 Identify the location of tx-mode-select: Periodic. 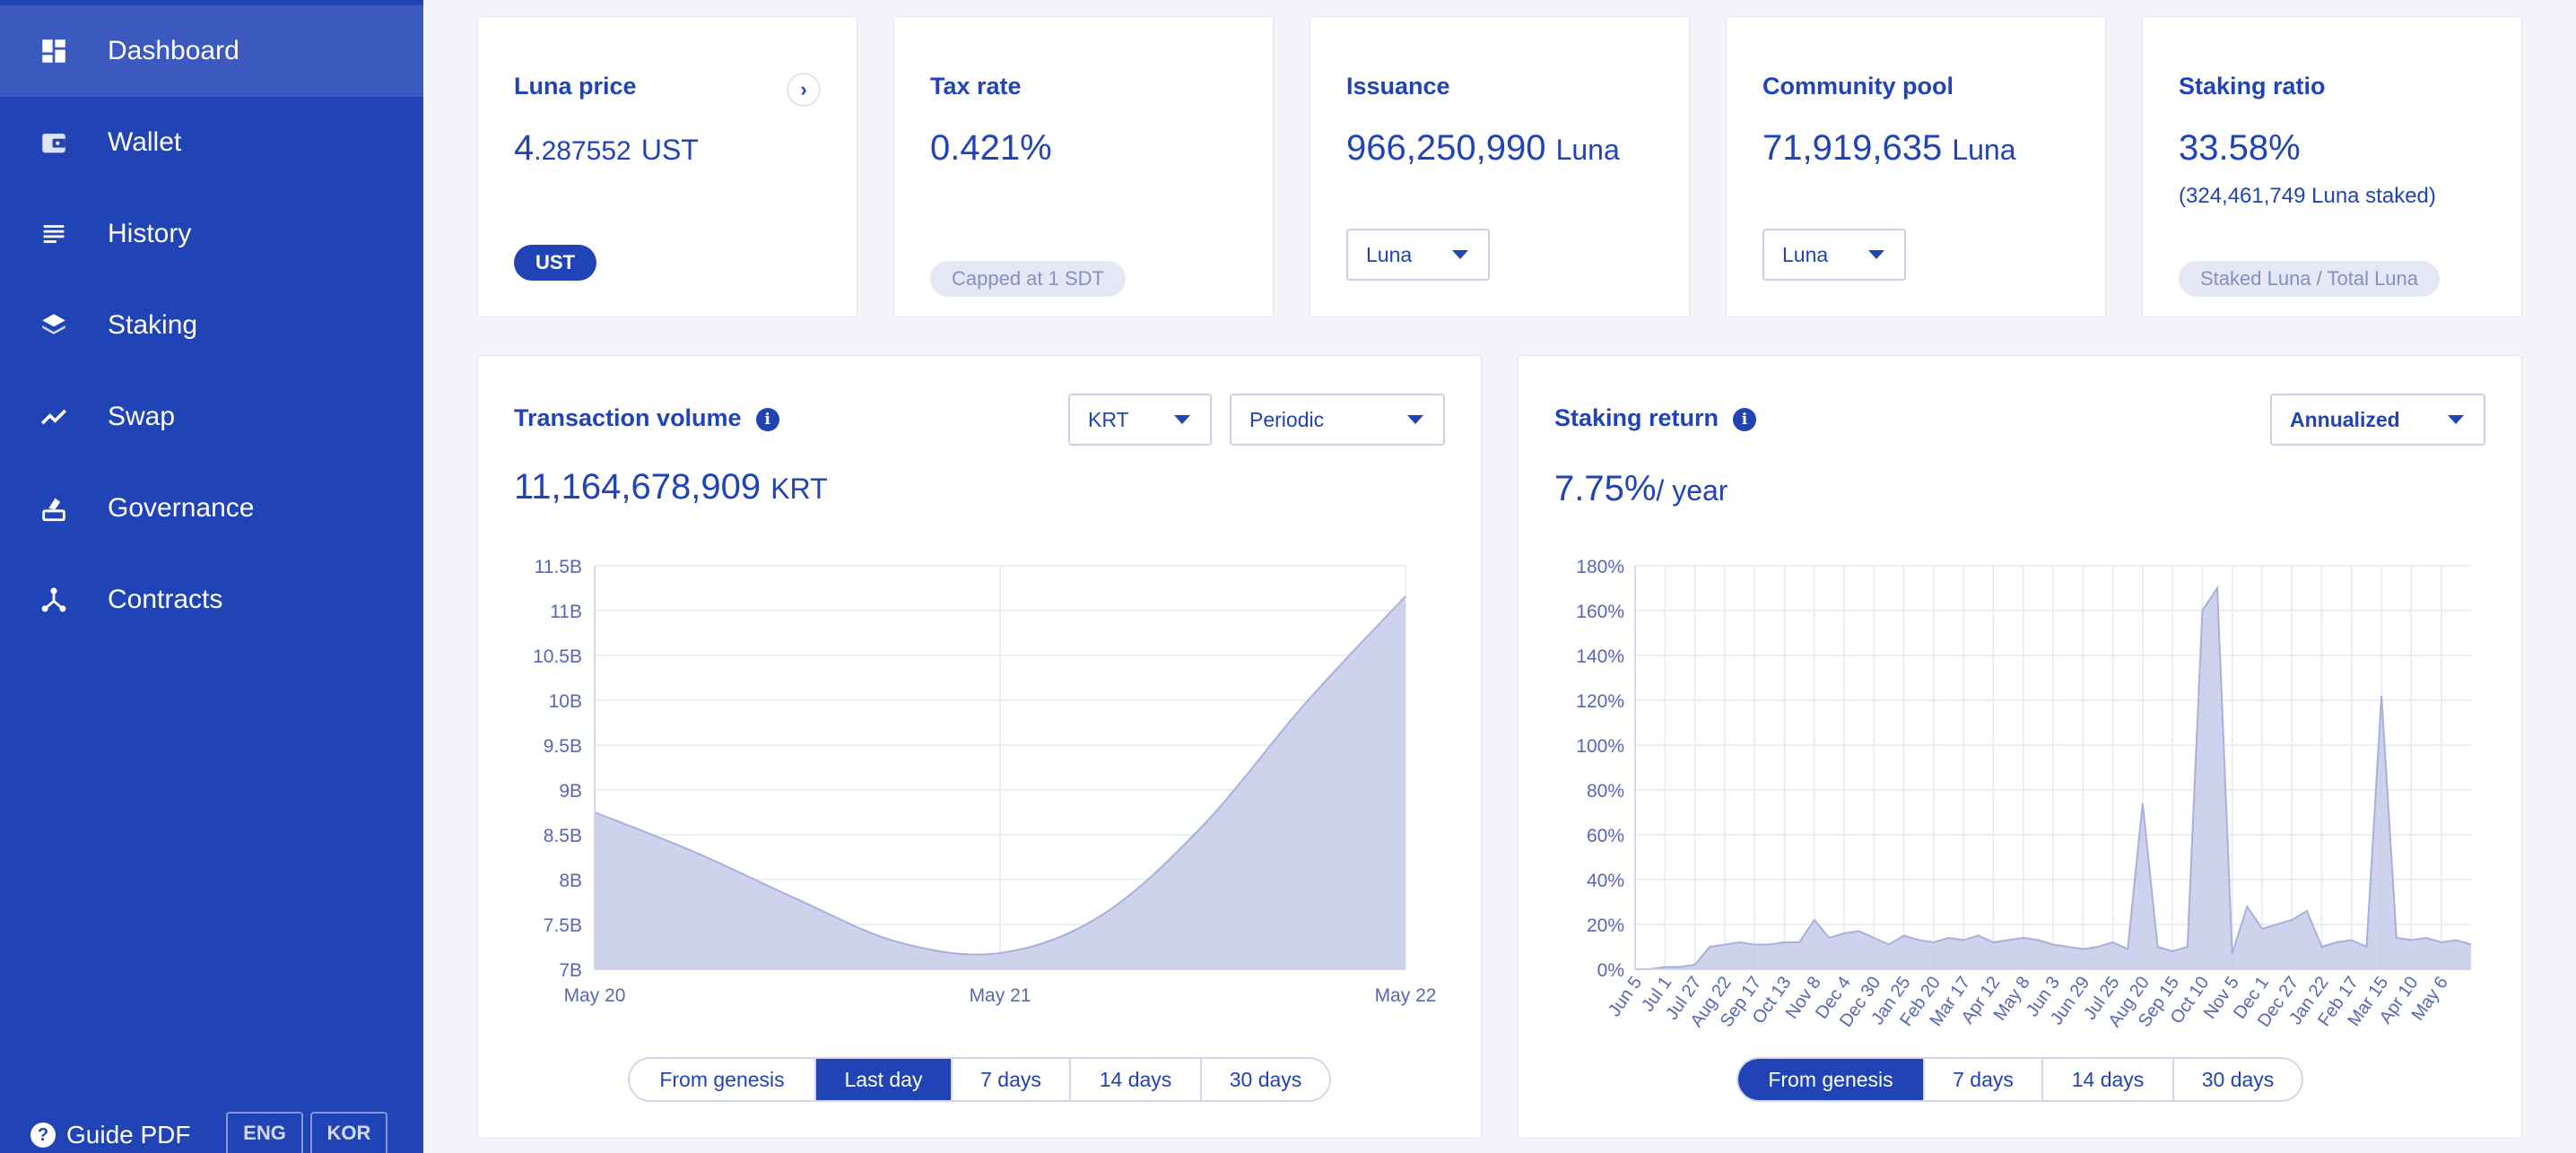
(1337, 420).